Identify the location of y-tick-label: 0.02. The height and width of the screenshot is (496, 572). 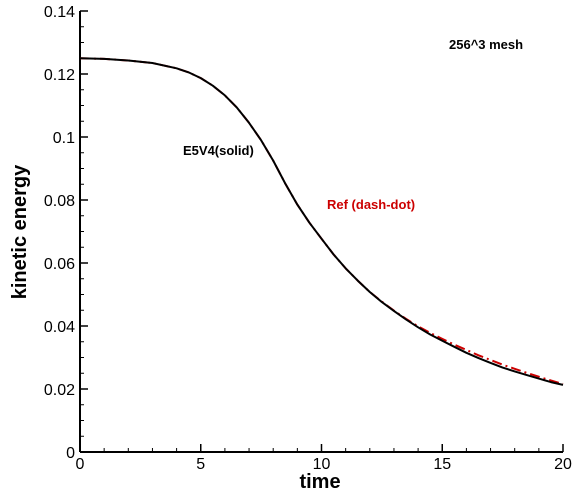
(59, 390).